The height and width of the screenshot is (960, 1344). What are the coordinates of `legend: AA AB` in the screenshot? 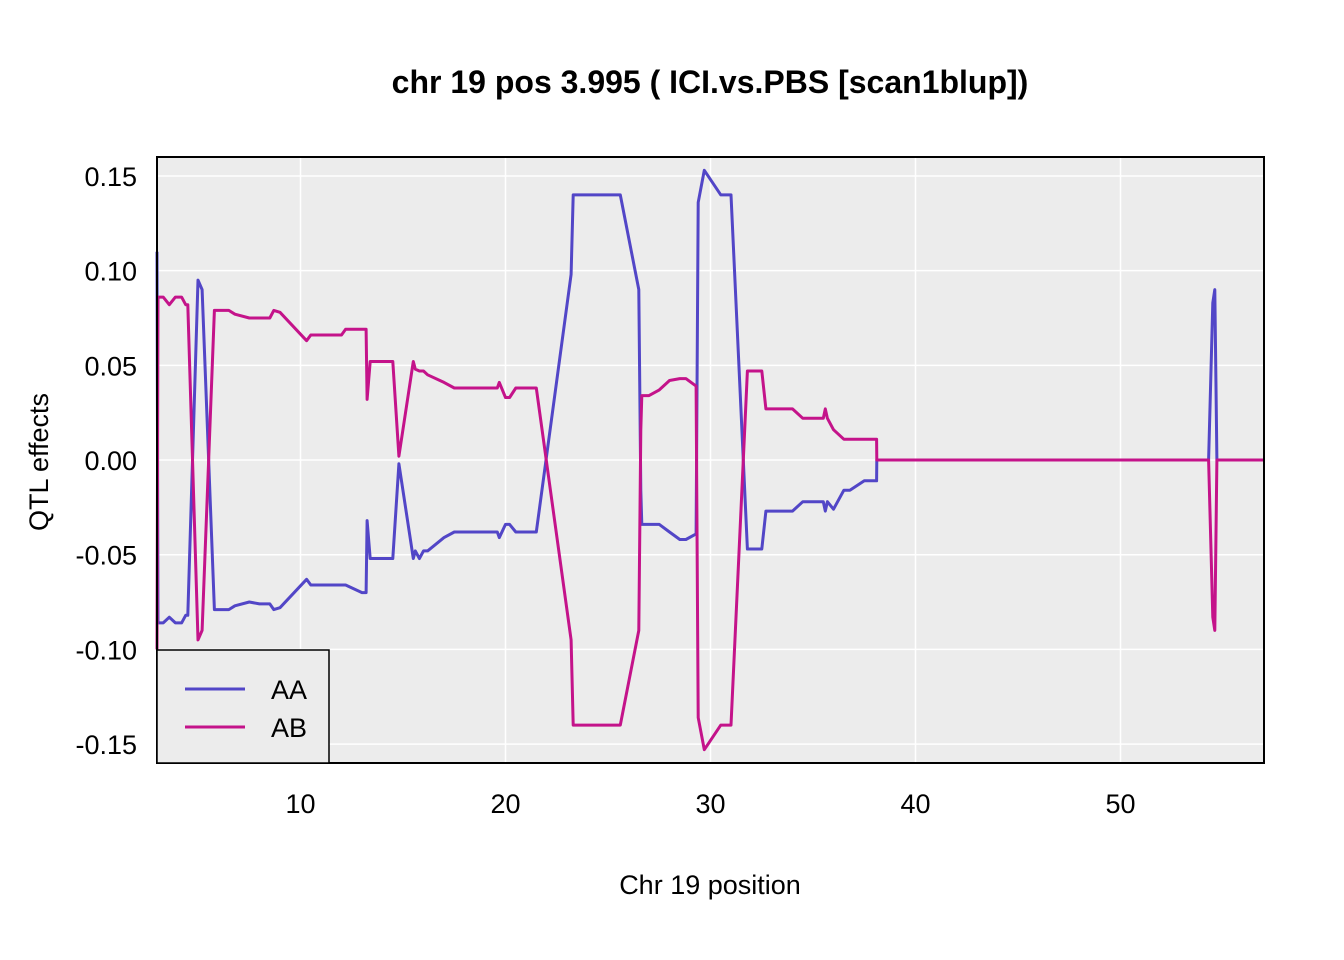 It's located at (243, 706).